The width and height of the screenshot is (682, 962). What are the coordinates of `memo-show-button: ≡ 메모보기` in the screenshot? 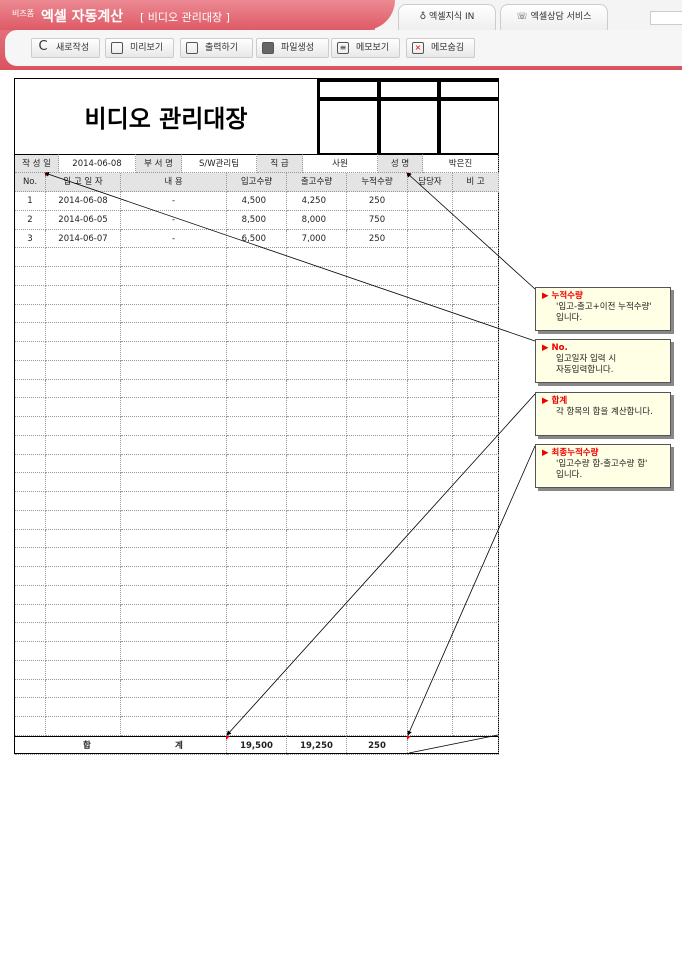 It's located at (365, 48).